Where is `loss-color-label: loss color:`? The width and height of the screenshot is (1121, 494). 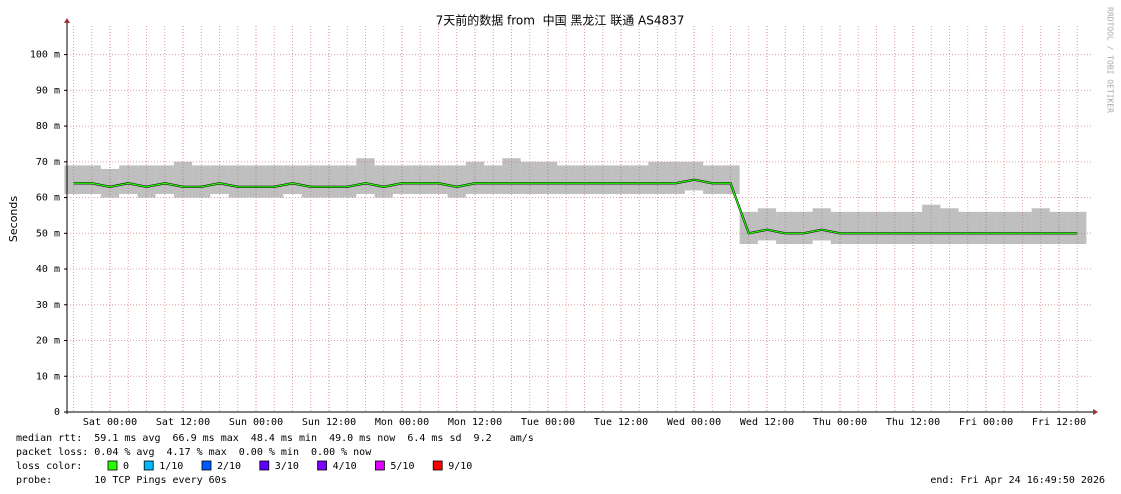 loss-color-label: loss color: is located at coordinates (49, 466).